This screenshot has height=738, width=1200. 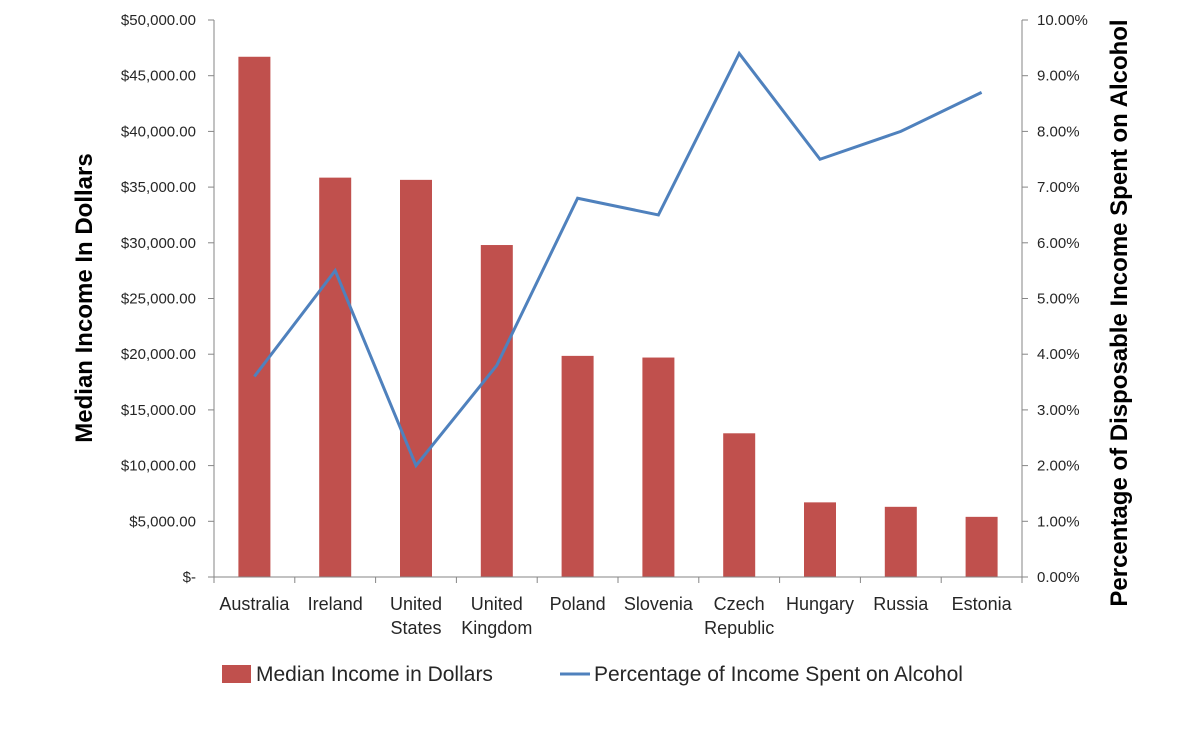 What do you see at coordinates (1058, 410) in the screenshot?
I see `right-tick-label: 3.00%` at bounding box center [1058, 410].